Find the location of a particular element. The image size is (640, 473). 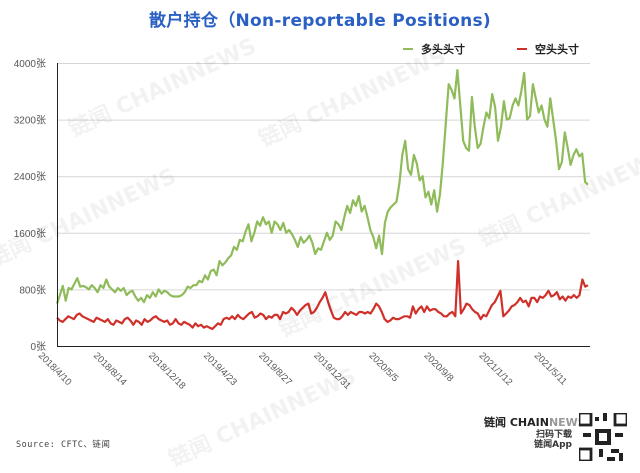

legend-label-short: 空头头寸 is located at coordinates (557, 49).